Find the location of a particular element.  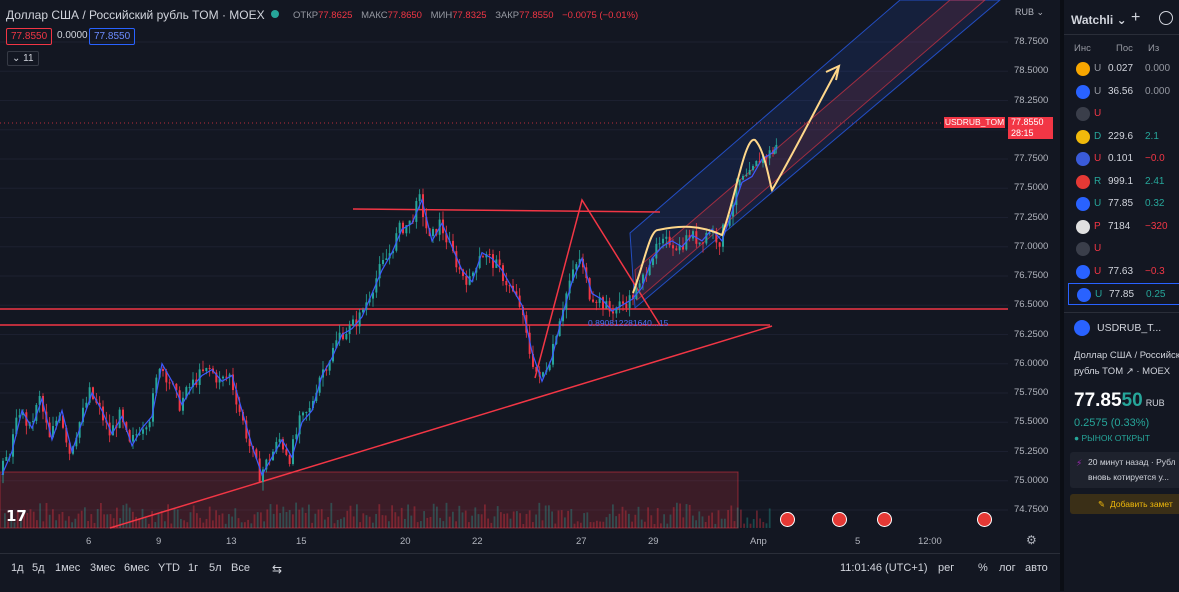

range-button-6: 1г is located at coordinates (193, 568).